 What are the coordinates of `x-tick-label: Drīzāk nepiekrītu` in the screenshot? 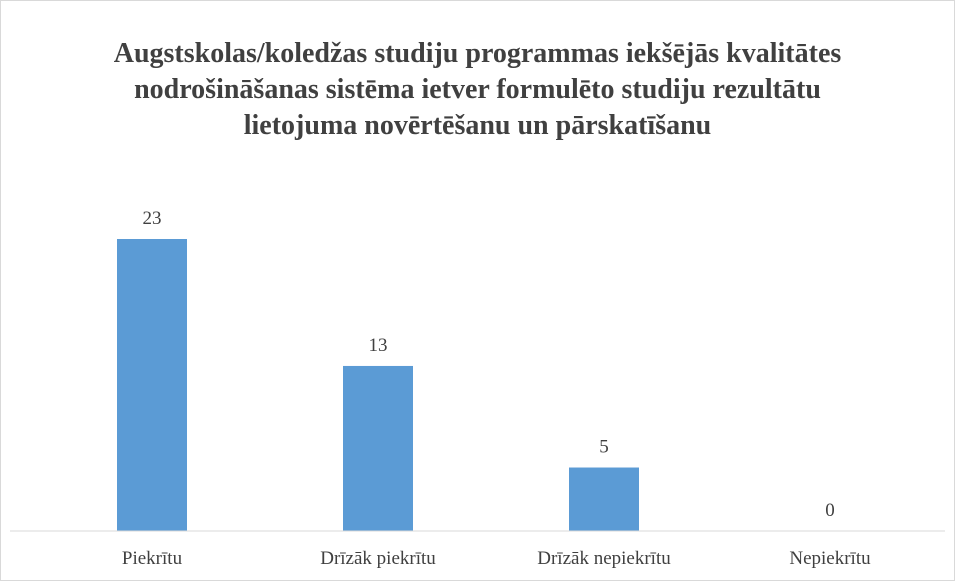 It's located at (604, 558).